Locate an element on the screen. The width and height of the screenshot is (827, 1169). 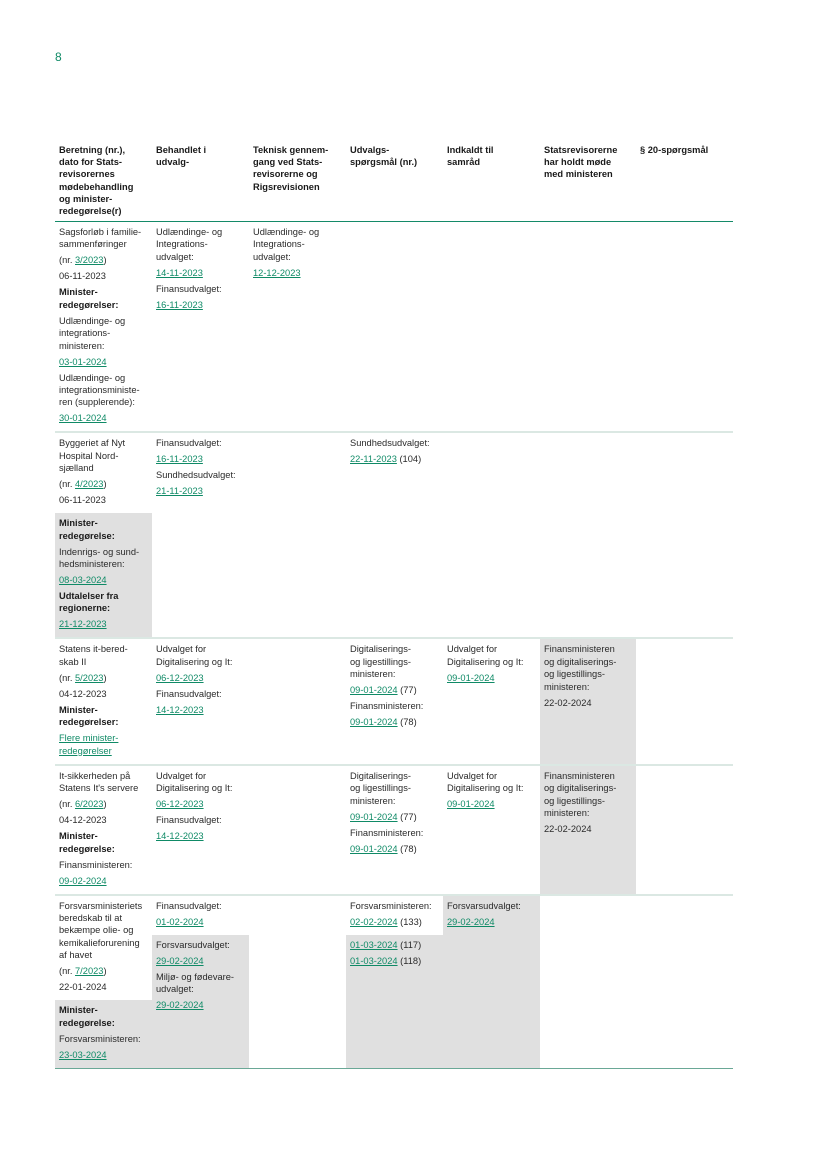
cell-block: Forsvarsudvalget: 29-02-2024 is located at coordinates (491, 915).